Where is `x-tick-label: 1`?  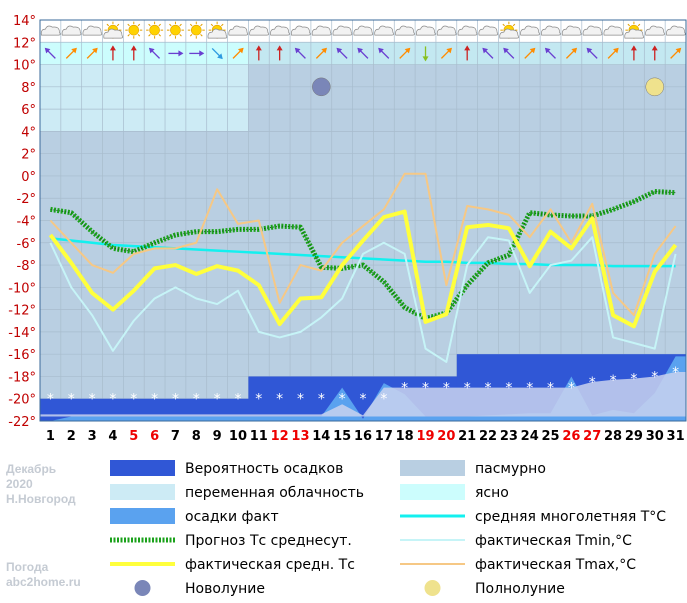
x-tick-label: 1 is located at coordinates (50, 436).